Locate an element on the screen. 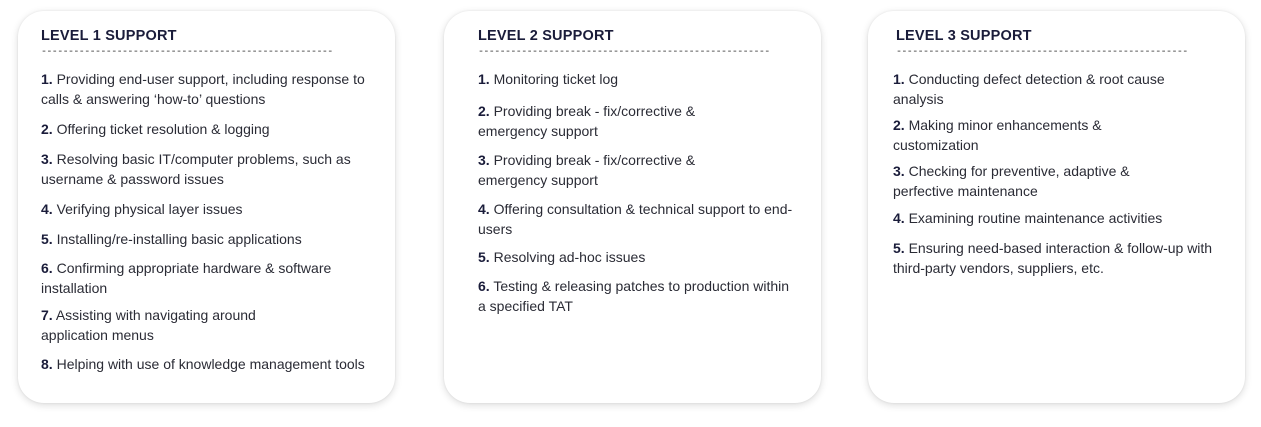 The height and width of the screenshot is (427, 1261). list-item: 4. Verifying physical layer issues is located at coordinates (216, 209).